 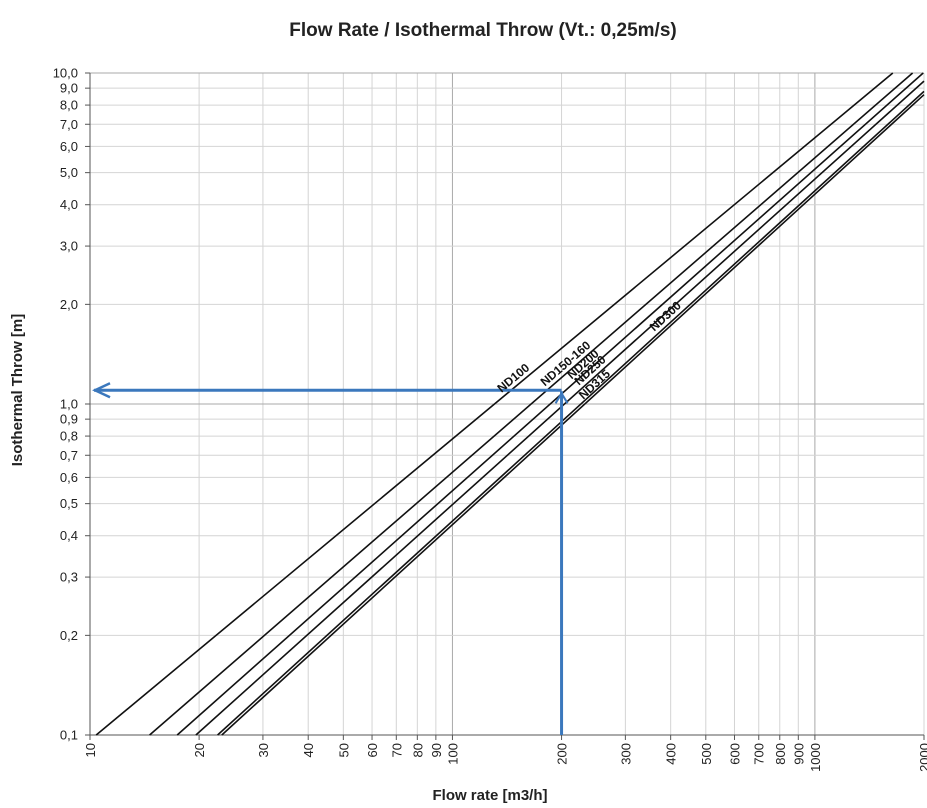 I want to click on x-tick-label: 10, so click(x=90, y=750).